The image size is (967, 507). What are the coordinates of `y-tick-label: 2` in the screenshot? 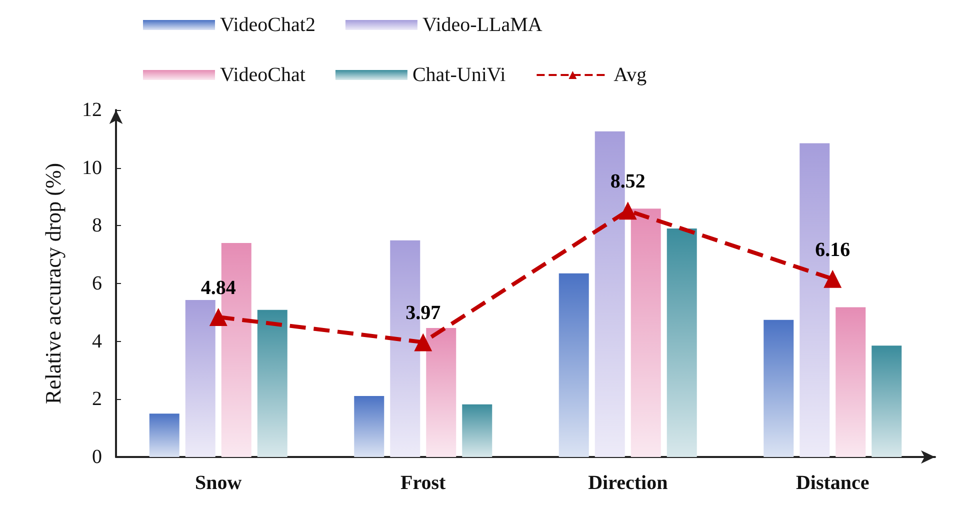 It's located at (97, 399).